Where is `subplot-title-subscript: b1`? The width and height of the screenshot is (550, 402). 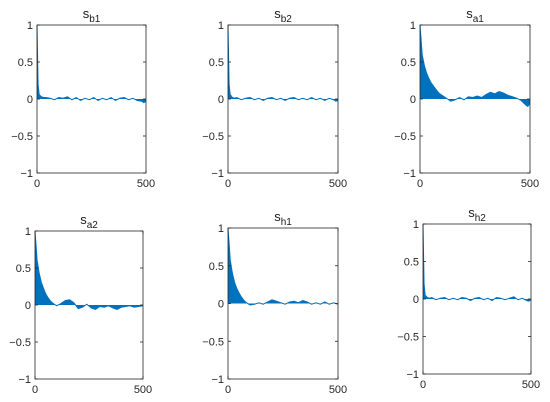
subplot-title-subscript: b1 is located at coordinates (95, 19).